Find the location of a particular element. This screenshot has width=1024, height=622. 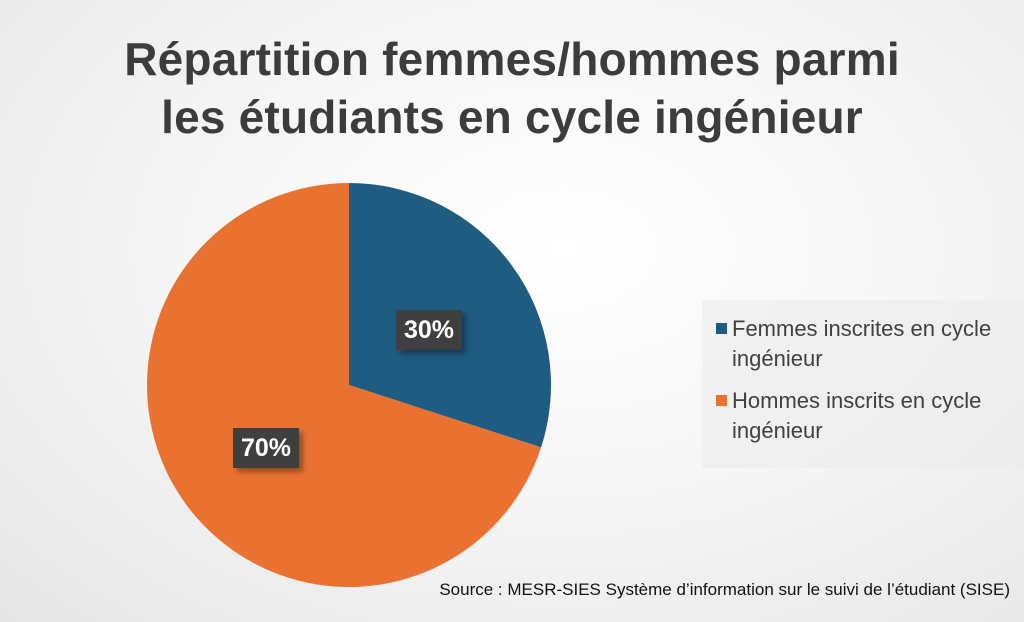

legend-label-hommes-line-1: Hommes inscrits en cycle is located at coordinates (857, 400).